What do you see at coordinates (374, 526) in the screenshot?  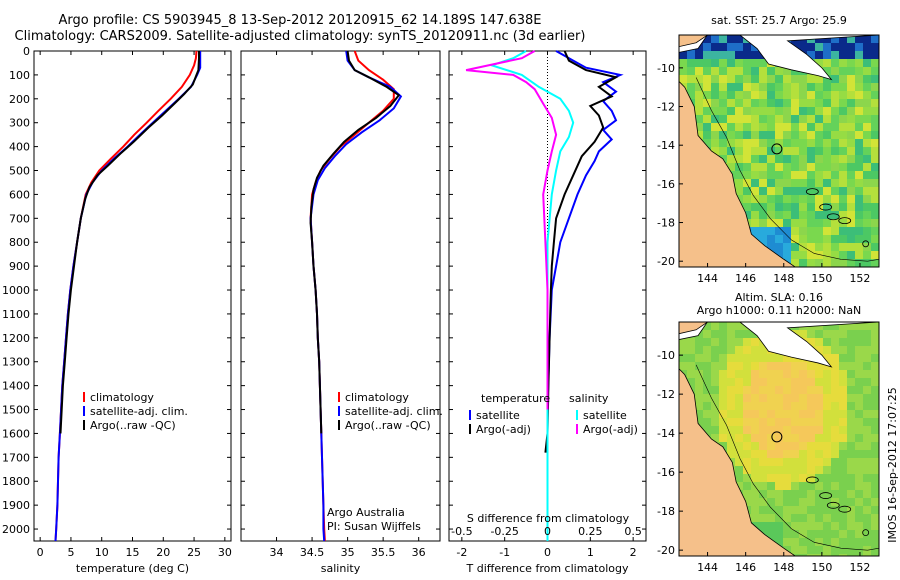 I see `annotation: PI: Susan Wijffels` at bounding box center [374, 526].